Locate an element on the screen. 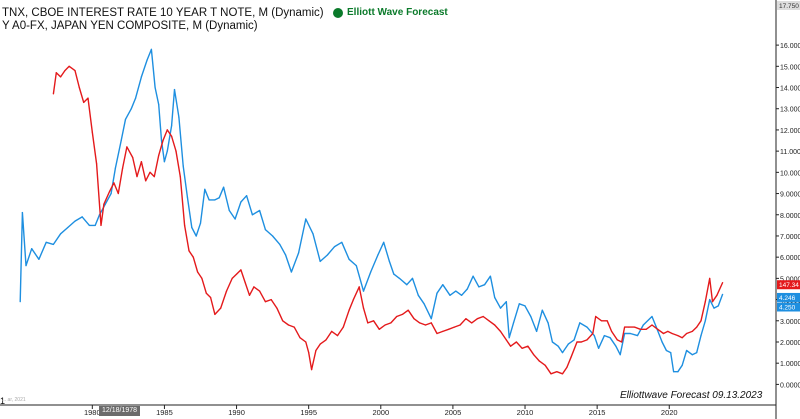 This screenshot has height=419, width=800. x-tick-label: 1995 is located at coordinates (308, 412).